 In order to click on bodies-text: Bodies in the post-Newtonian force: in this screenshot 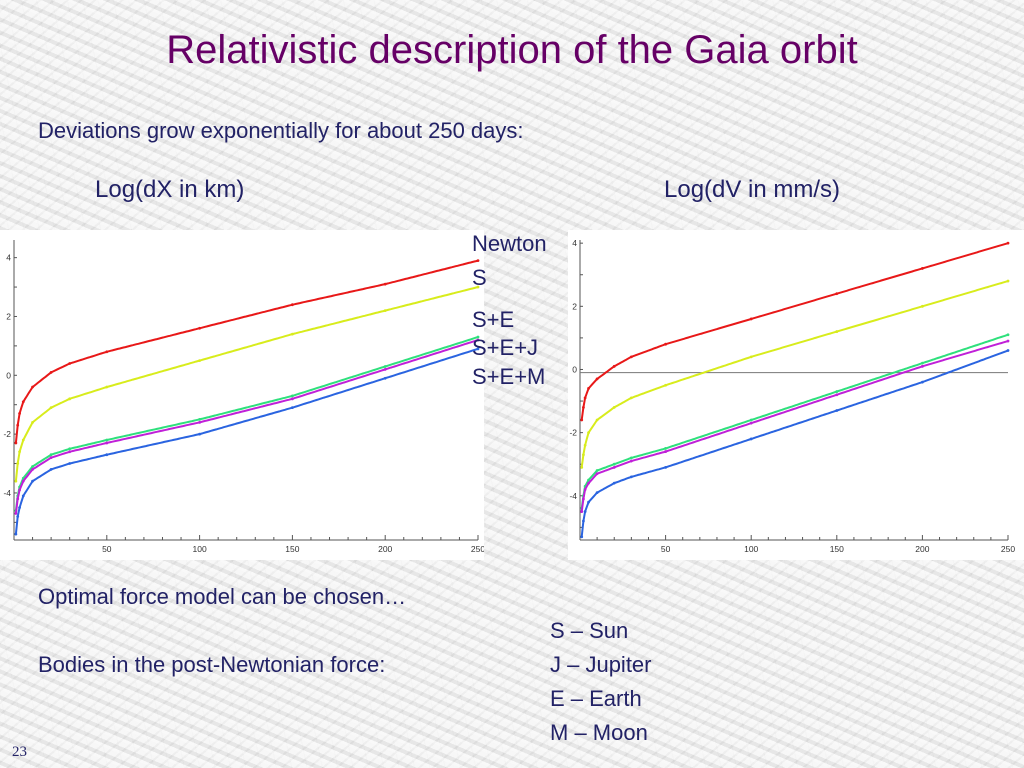, I will do `click(212, 664)`.